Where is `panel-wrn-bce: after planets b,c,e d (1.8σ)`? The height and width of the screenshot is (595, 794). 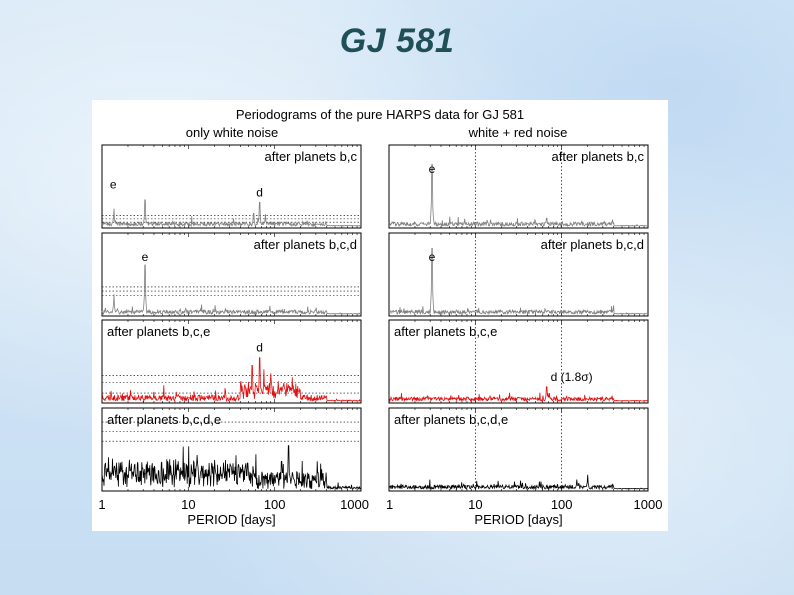 panel-wrn-bce: after planets b,c,e d (1.8σ) is located at coordinates (518, 361).